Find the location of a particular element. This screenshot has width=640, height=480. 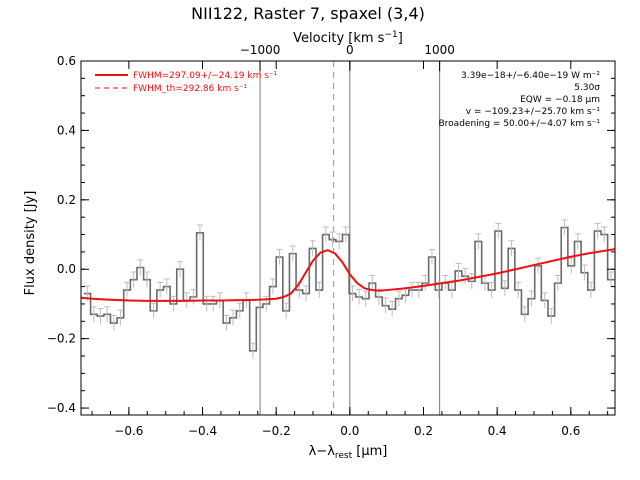

y-axis-label: Flux density [Jy] is located at coordinates (30, 243).